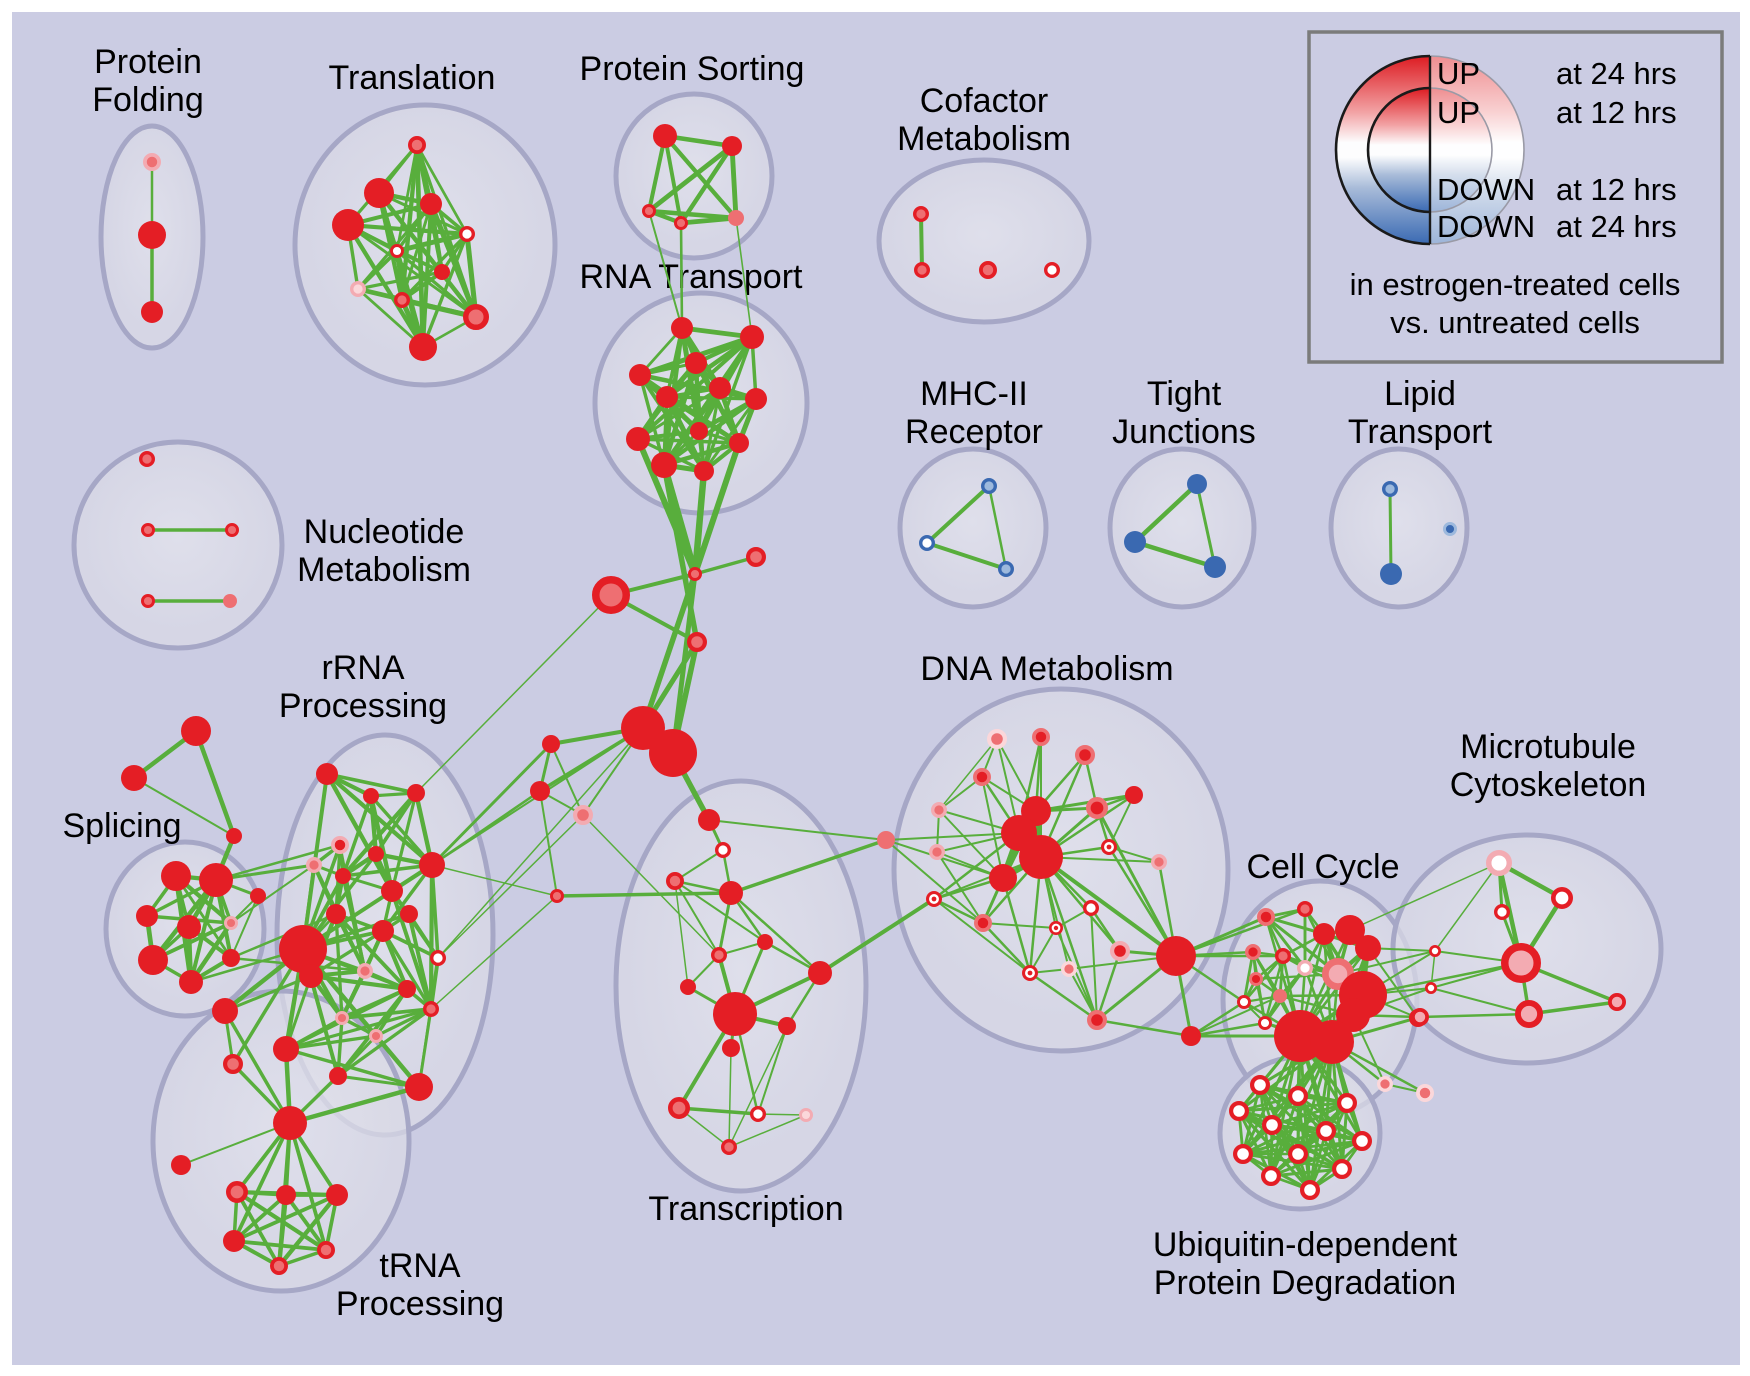 Image resolution: width=1750 pixels, height=1376 pixels. Describe the element at coordinates (739, 443) in the screenshot. I see `node-rt9` at that location.